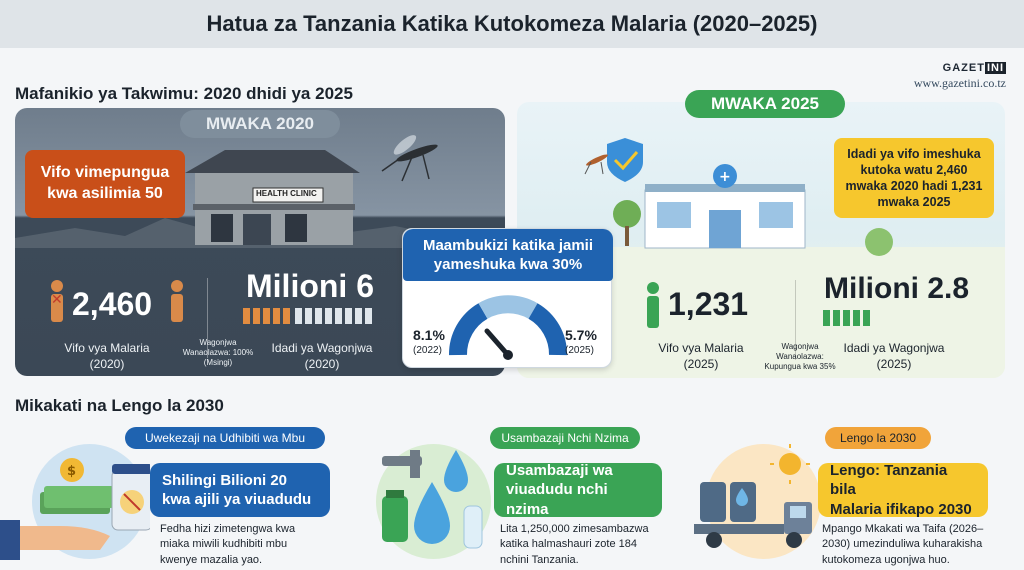  Describe the element at coordinates (701, 364) in the screenshot. I see `deaths-2025-year: (2025)` at that location.